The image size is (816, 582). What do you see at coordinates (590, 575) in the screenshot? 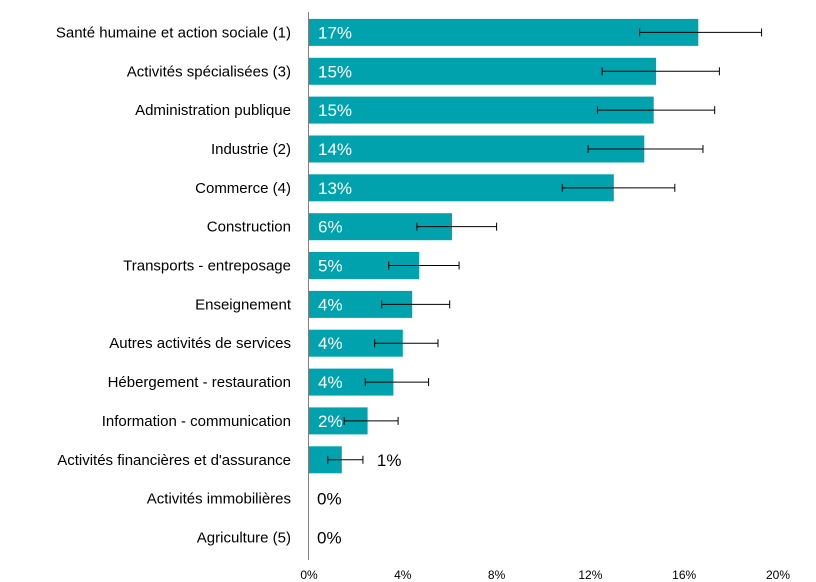
I see `x-tick-label: 12%` at bounding box center [590, 575].